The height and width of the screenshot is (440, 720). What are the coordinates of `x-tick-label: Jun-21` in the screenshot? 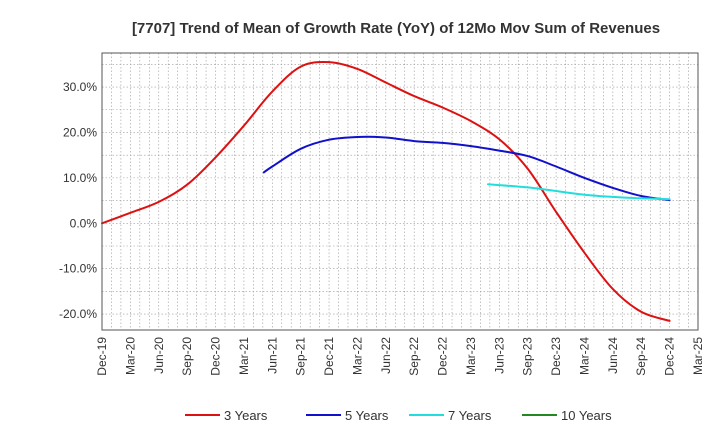 It's located at (272, 355).